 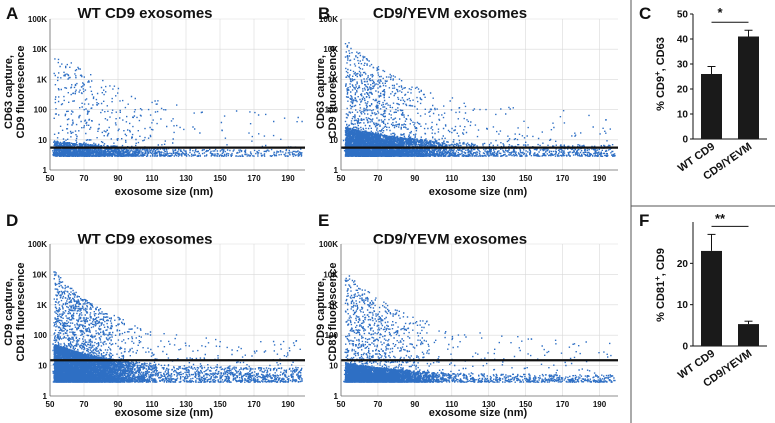 I want to click on panel-letter-e: E, so click(x=323, y=220).